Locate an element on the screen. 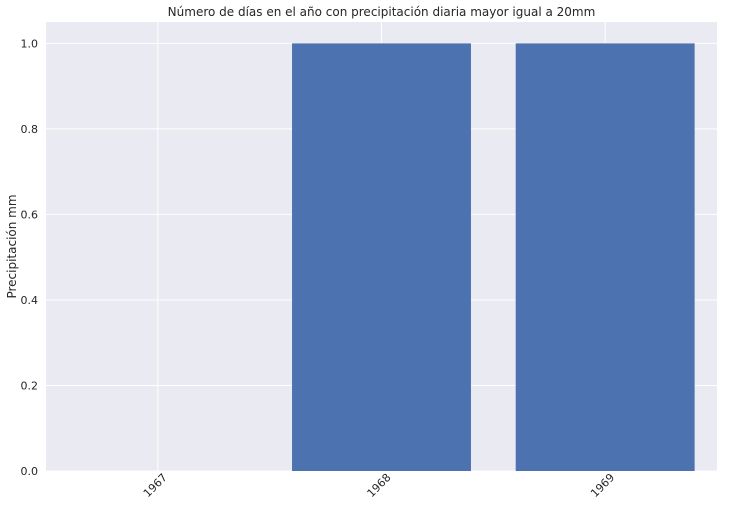 This screenshot has height=512, width=729. y-tick-label: 0.8 is located at coordinates (30, 129).